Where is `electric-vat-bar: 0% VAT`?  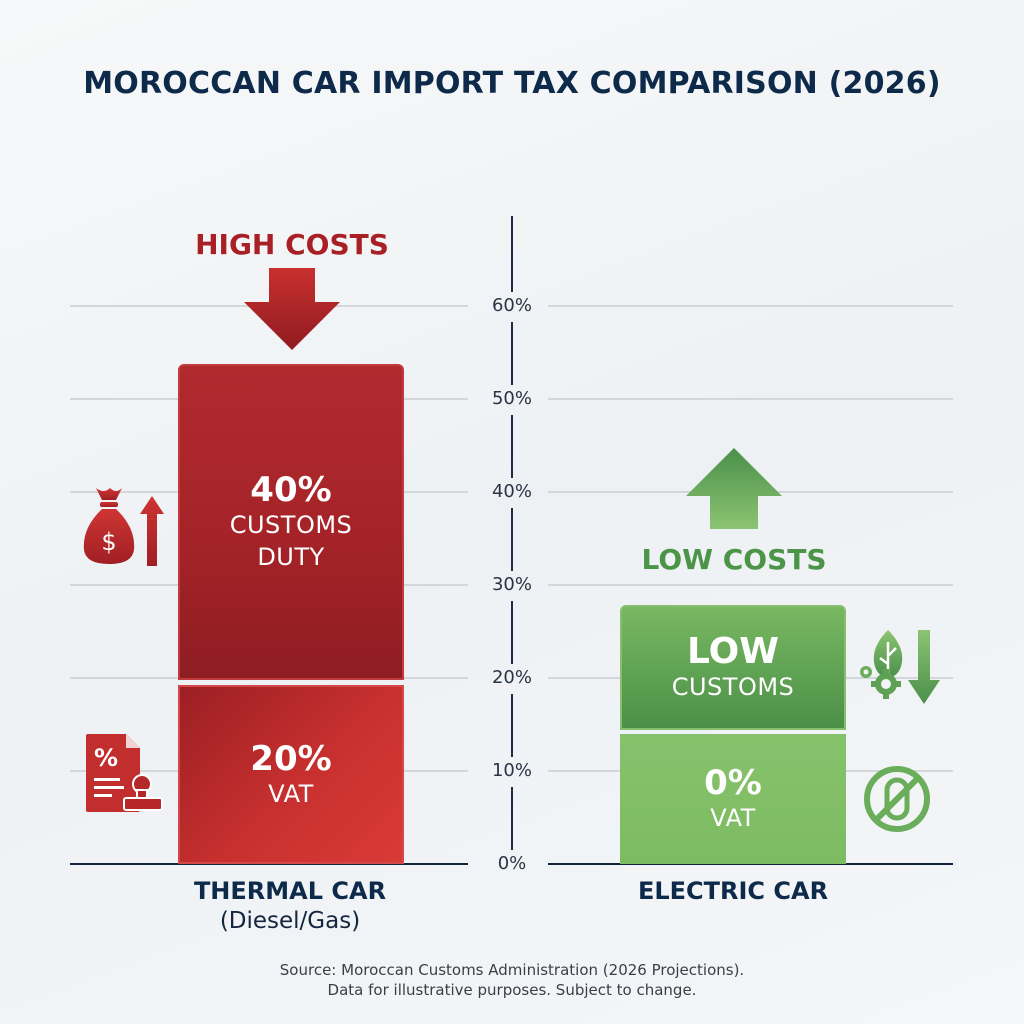
electric-vat-bar: 0% VAT is located at coordinates (733, 799).